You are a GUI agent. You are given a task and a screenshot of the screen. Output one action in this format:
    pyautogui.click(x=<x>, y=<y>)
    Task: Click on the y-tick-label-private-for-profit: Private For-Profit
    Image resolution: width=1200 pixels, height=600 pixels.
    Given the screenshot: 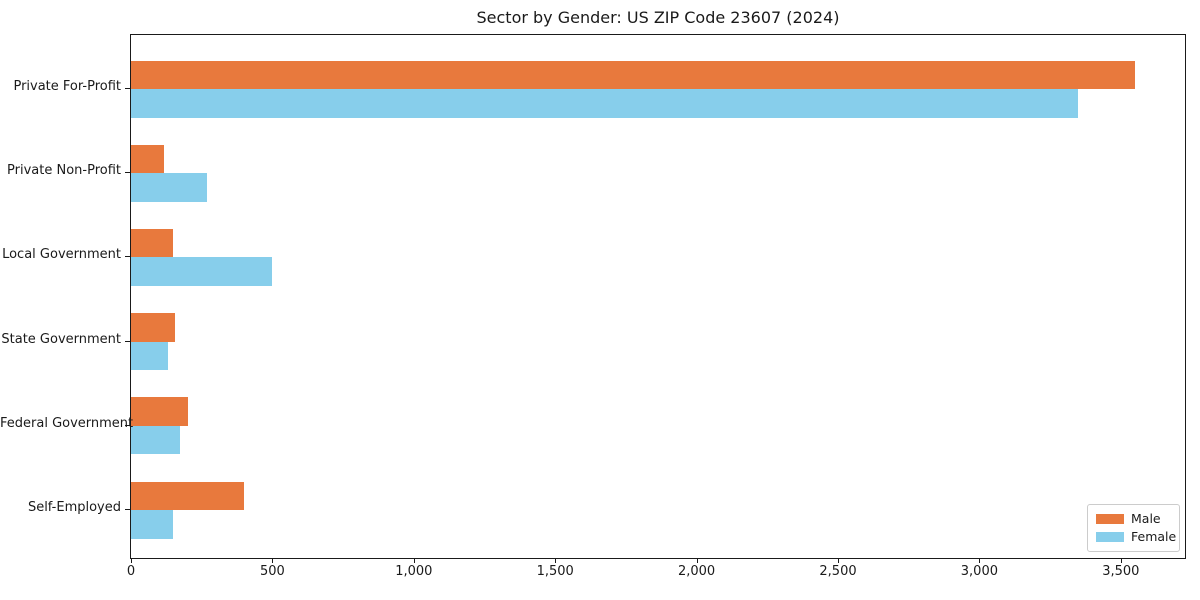 What is the action you would take?
    pyautogui.click(x=67, y=86)
    